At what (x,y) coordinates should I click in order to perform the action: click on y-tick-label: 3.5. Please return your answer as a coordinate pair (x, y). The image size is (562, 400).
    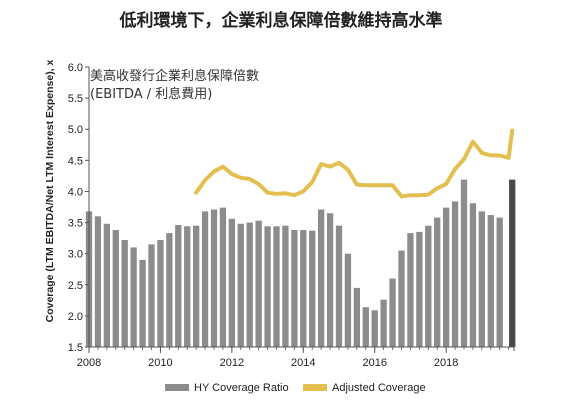
    Looking at the image, I should click on (75, 224).